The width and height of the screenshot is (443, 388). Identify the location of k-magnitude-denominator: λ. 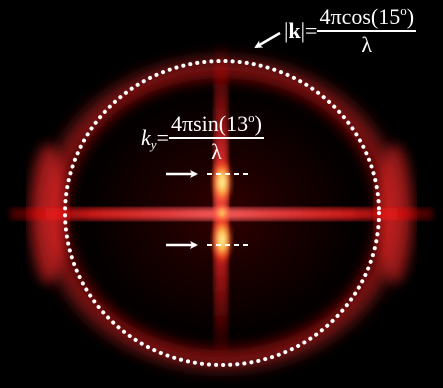
(367, 44).